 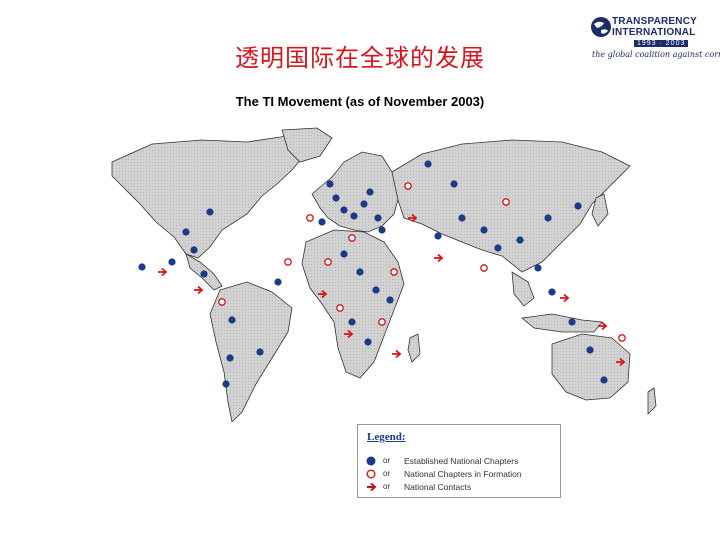 What do you see at coordinates (600, 210) in the screenshot?
I see `japan` at bounding box center [600, 210].